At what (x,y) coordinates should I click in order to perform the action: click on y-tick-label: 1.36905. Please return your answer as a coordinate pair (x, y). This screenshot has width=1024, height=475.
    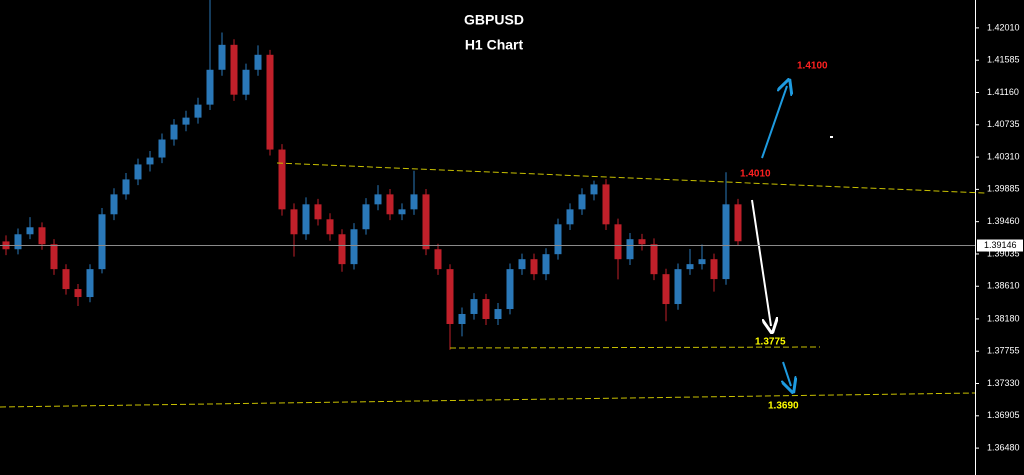
    Looking at the image, I should click on (1003, 415).